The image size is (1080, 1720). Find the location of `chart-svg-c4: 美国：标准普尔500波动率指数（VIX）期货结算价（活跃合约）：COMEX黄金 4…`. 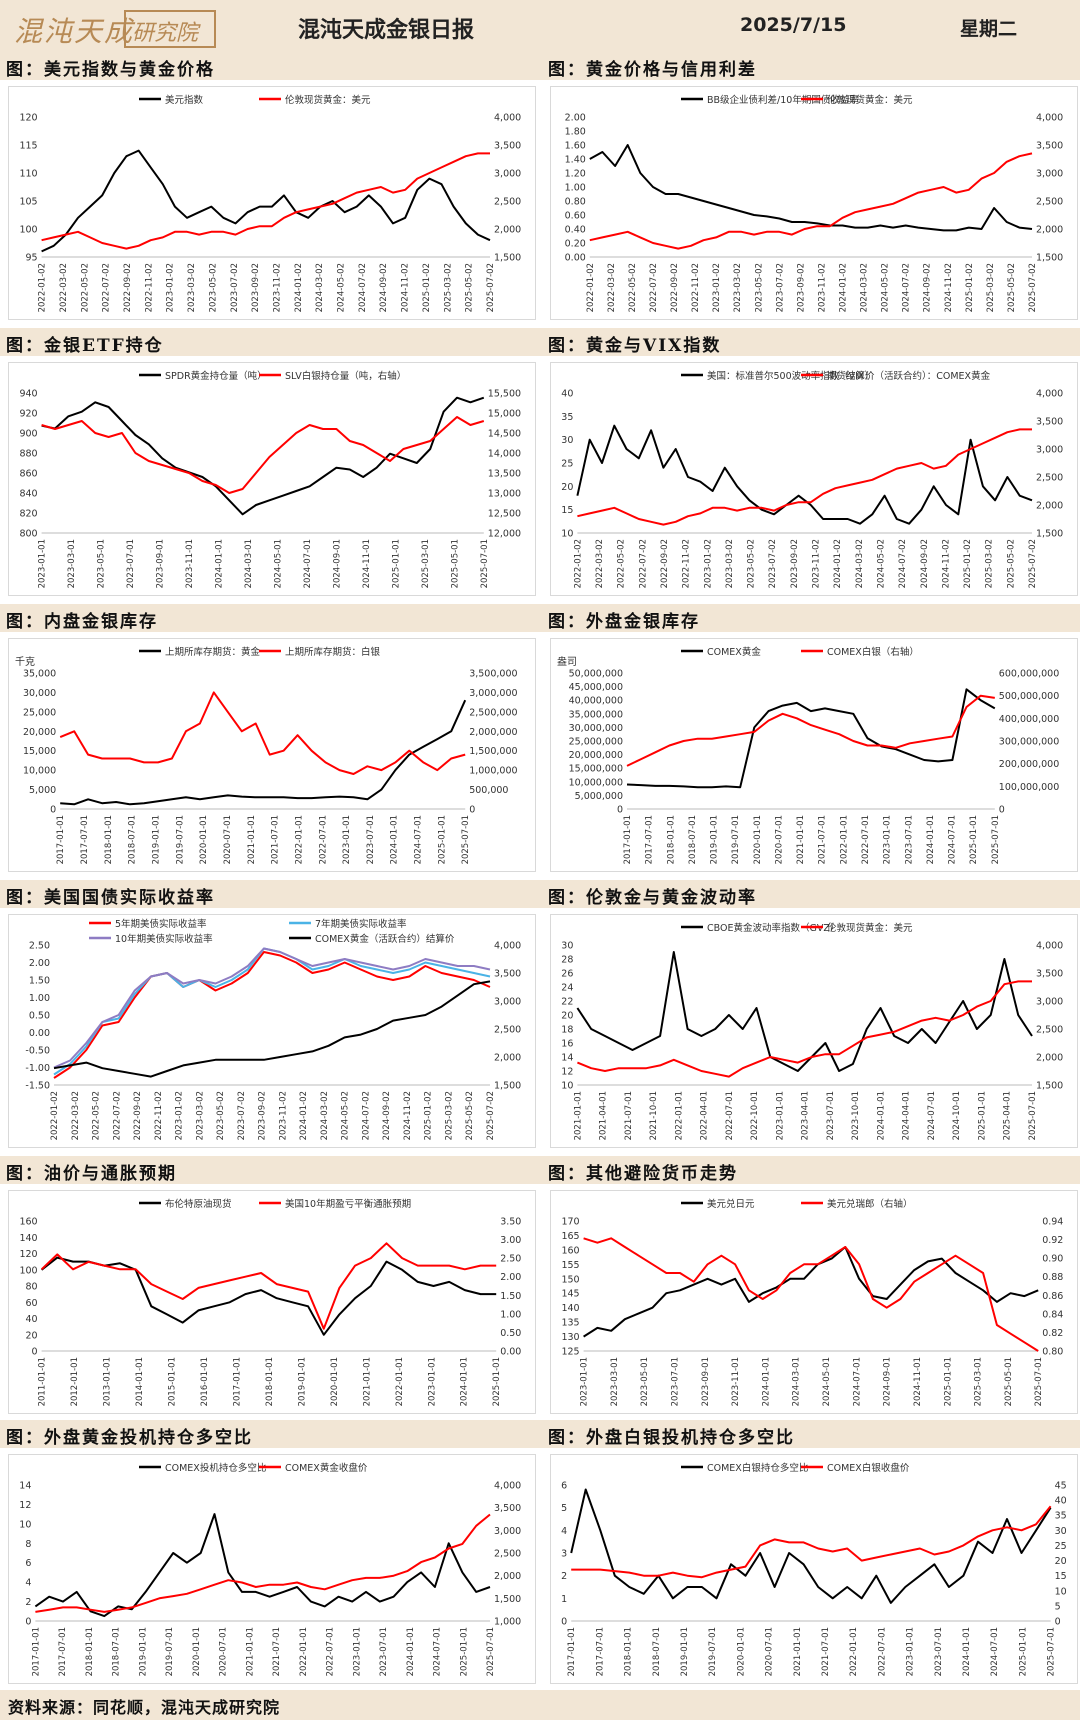

chart-svg-c4: 美国：标准普尔500波动率指数（VIX）期货结算价（活跃合约）：COMEX黄金 4… is located at coordinates (812, 479).